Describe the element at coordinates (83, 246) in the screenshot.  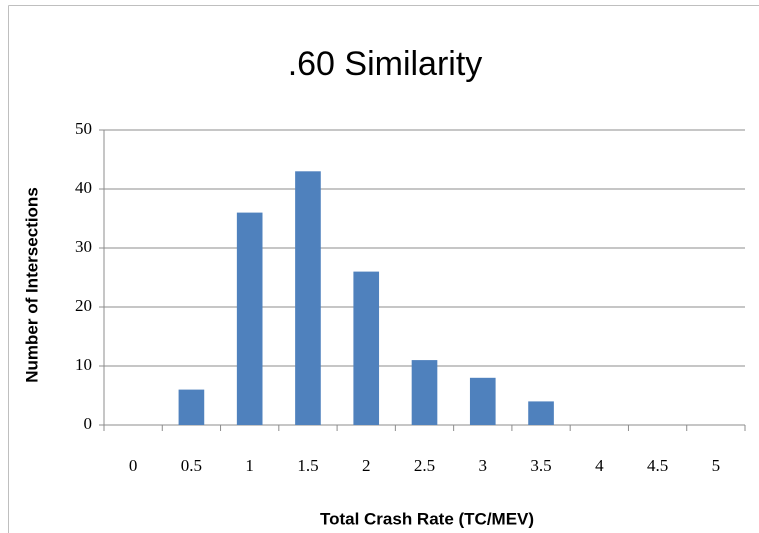
I see `y-tick-label: 30` at that location.